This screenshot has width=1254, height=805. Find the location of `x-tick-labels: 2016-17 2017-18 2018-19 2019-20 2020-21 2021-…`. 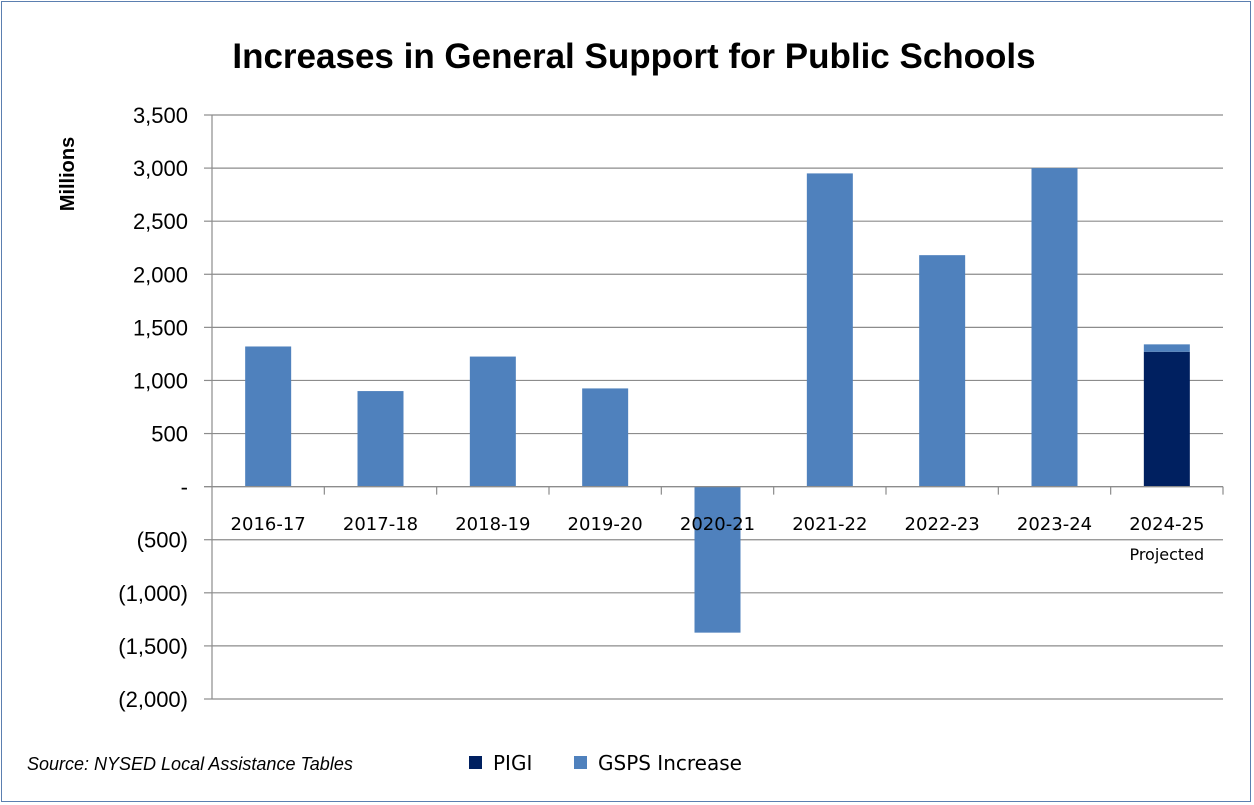

x-tick-labels: 2016-17 2017-18 2018-19 2019-20 2020-21 2021-… is located at coordinates (718, 539).